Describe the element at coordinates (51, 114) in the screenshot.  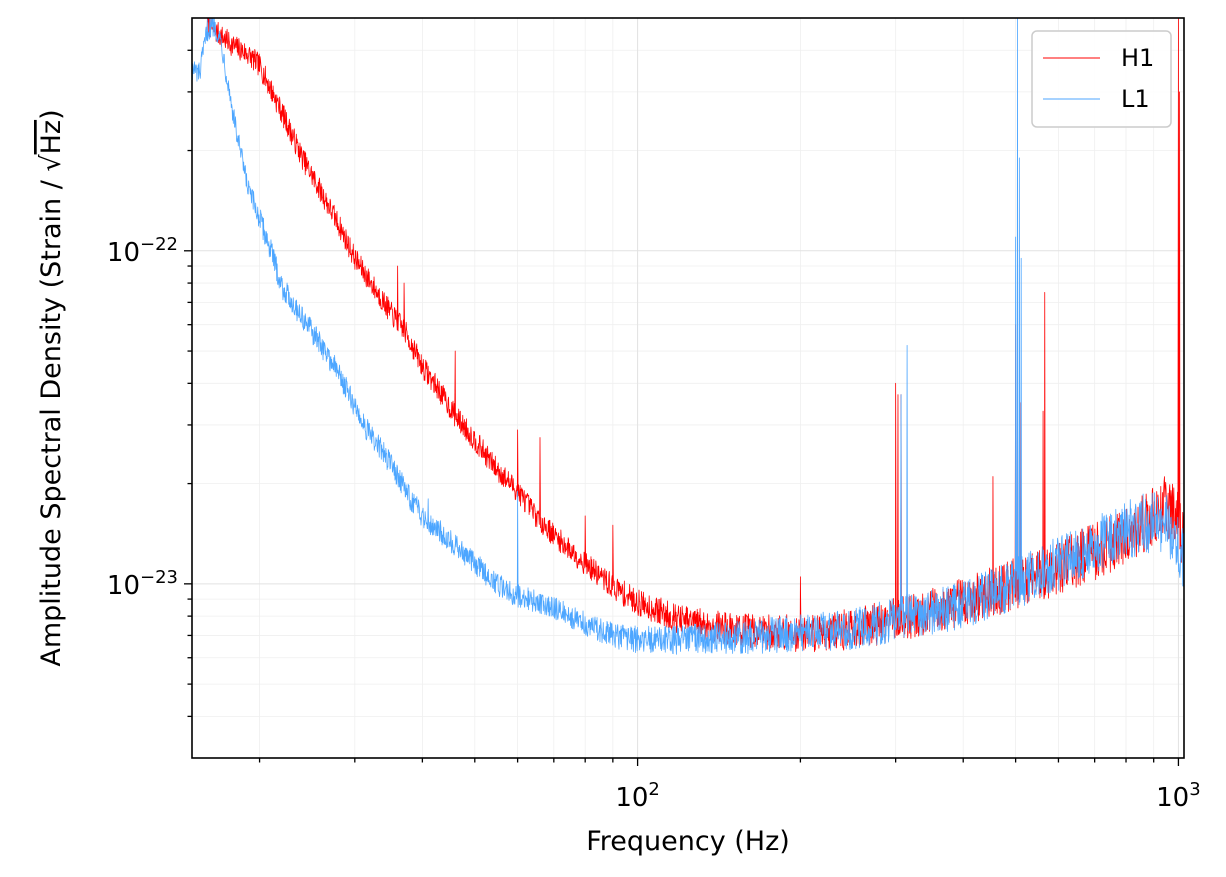
I see `y-axis-label-close: )` at that location.